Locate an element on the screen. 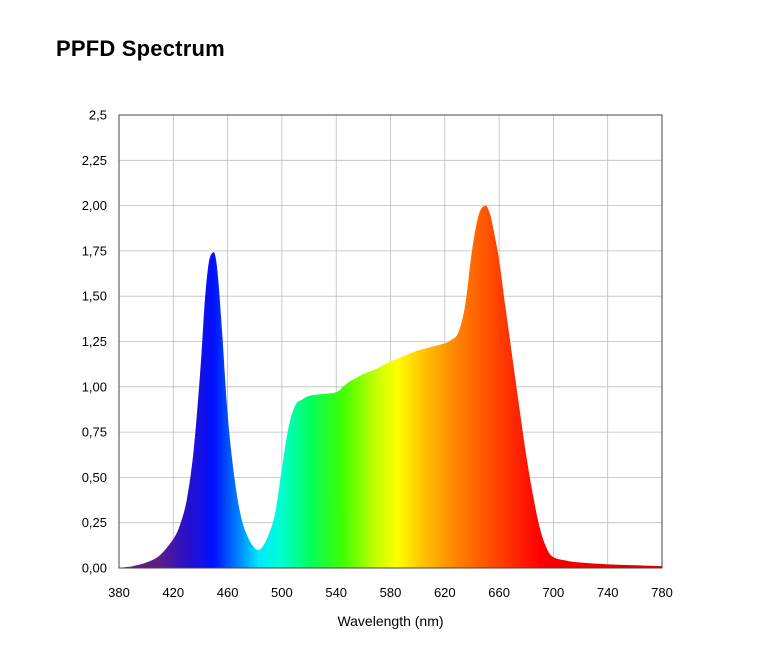 This screenshot has width=780, height=662. x-tick-label: 420 is located at coordinates (173, 592).